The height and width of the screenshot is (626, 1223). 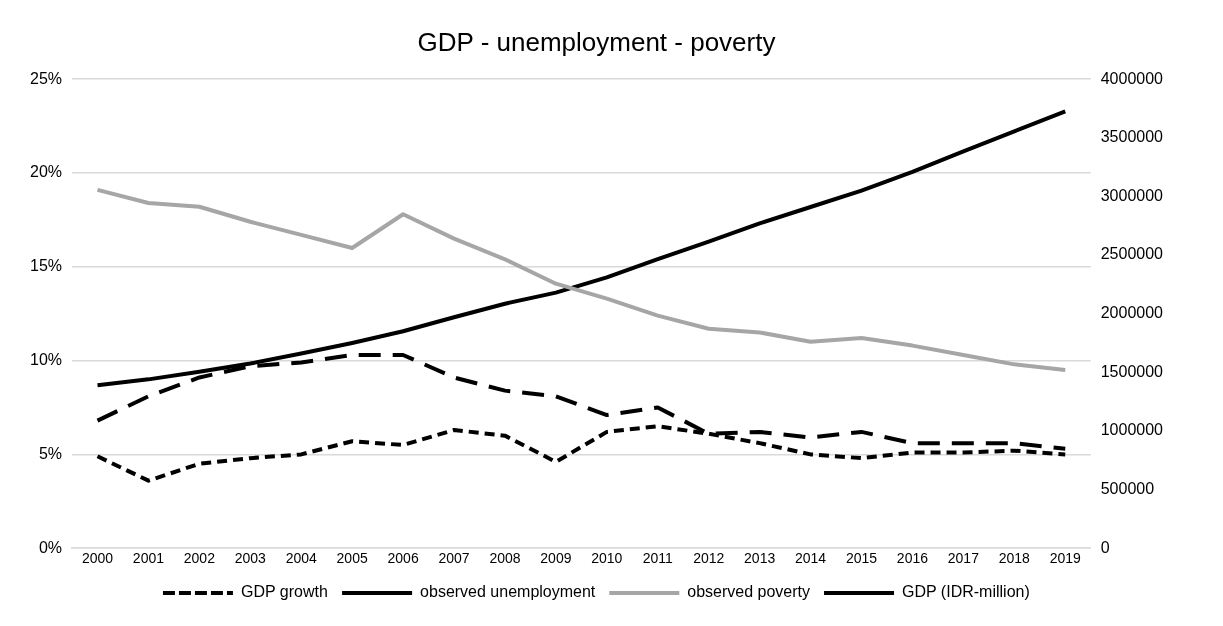 What do you see at coordinates (1132, 313) in the screenshot?
I see `y2-tick-label: 2000000` at bounding box center [1132, 313].